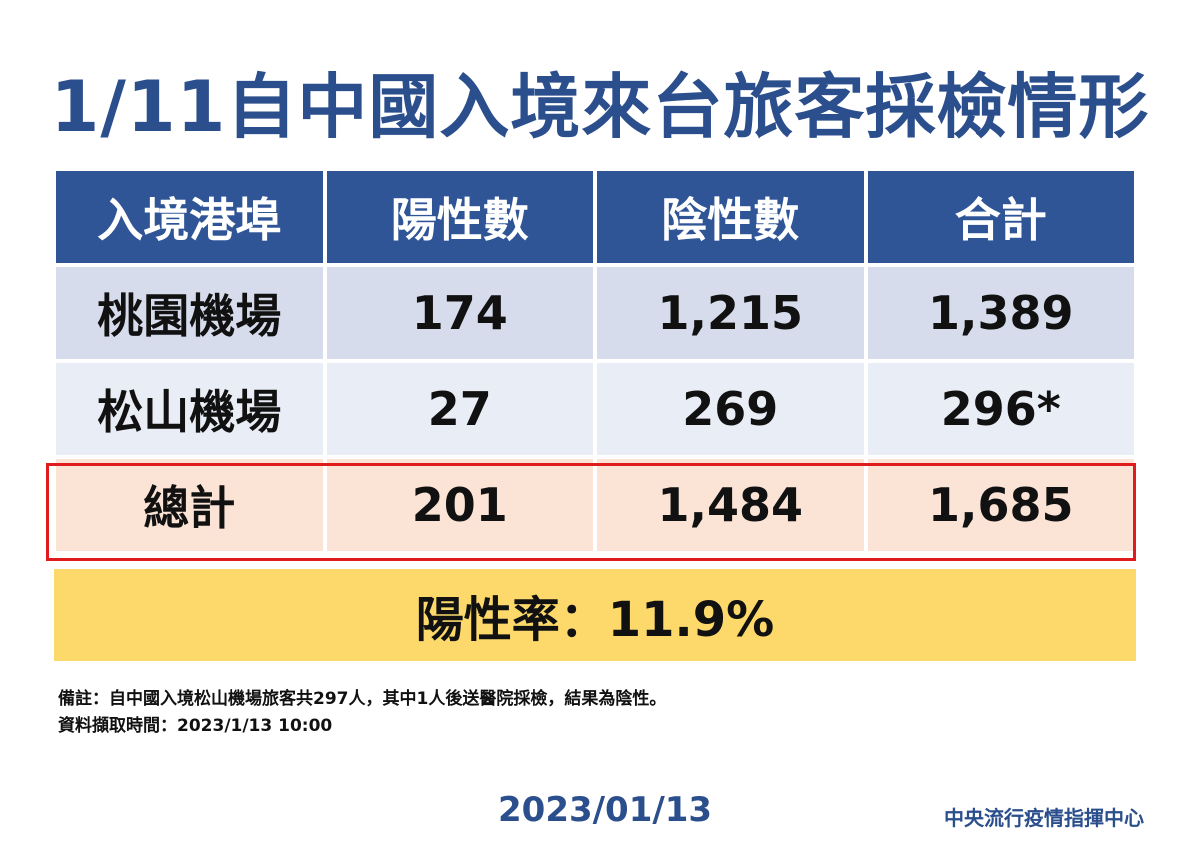 Image resolution: width=1200 pixels, height=849 pixels. What do you see at coordinates (459, 409) in the screenshot?
I see `cell-positive: 27` at bounding box center [459, 409].